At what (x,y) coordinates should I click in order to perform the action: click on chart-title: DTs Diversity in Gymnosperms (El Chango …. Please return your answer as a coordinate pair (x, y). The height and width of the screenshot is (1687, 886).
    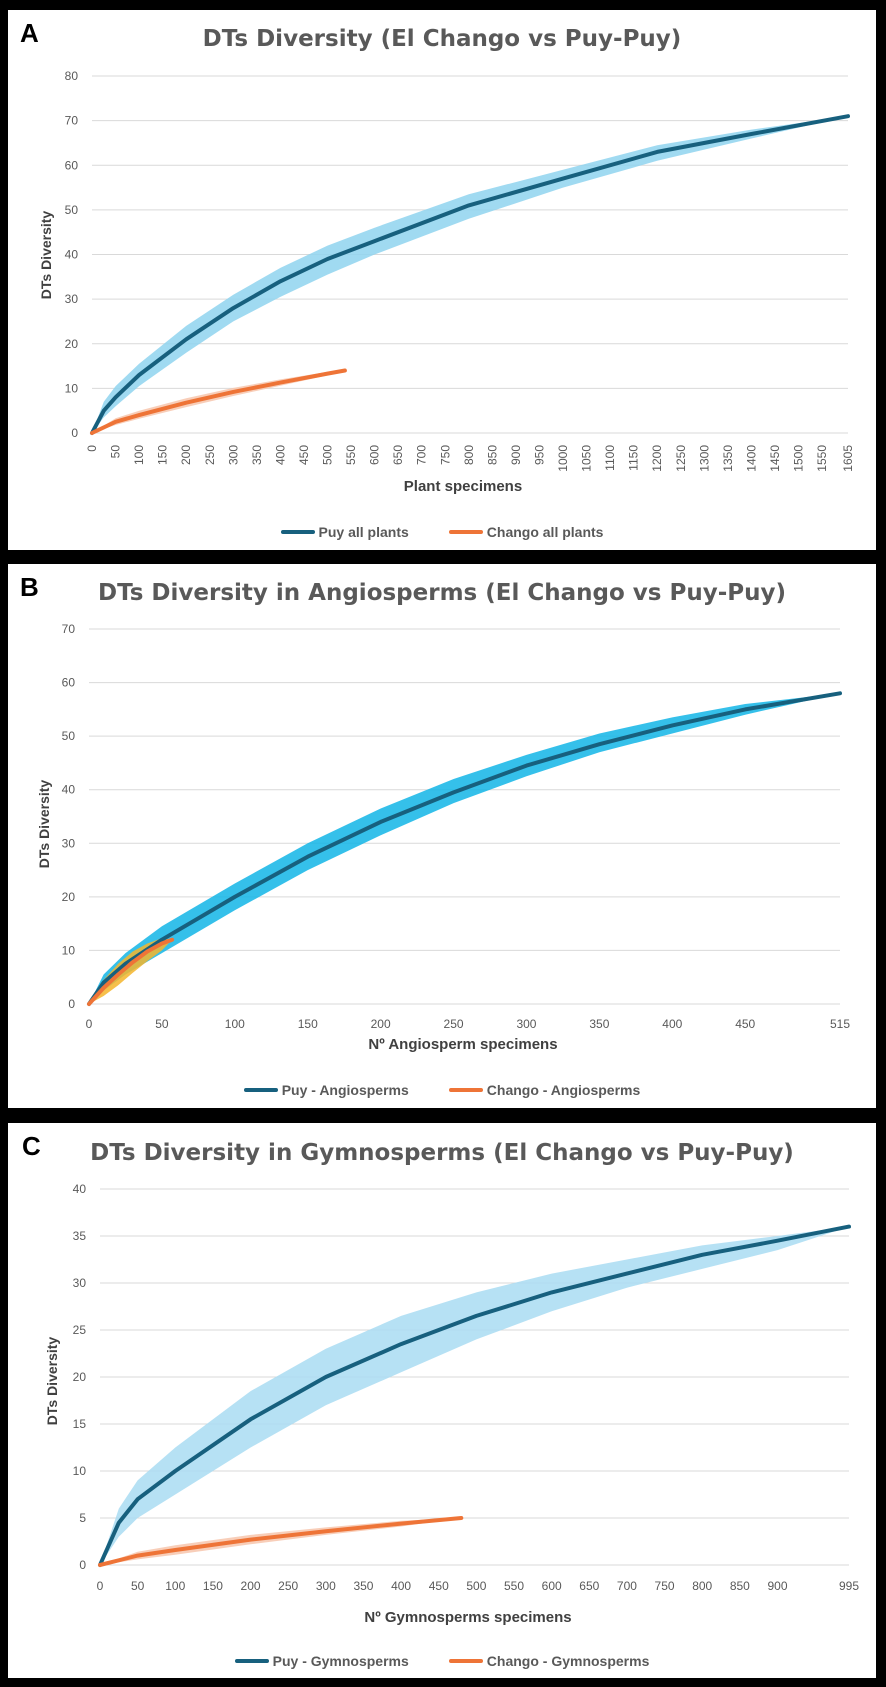
    Looking at the image, I should click on (442, 1153).